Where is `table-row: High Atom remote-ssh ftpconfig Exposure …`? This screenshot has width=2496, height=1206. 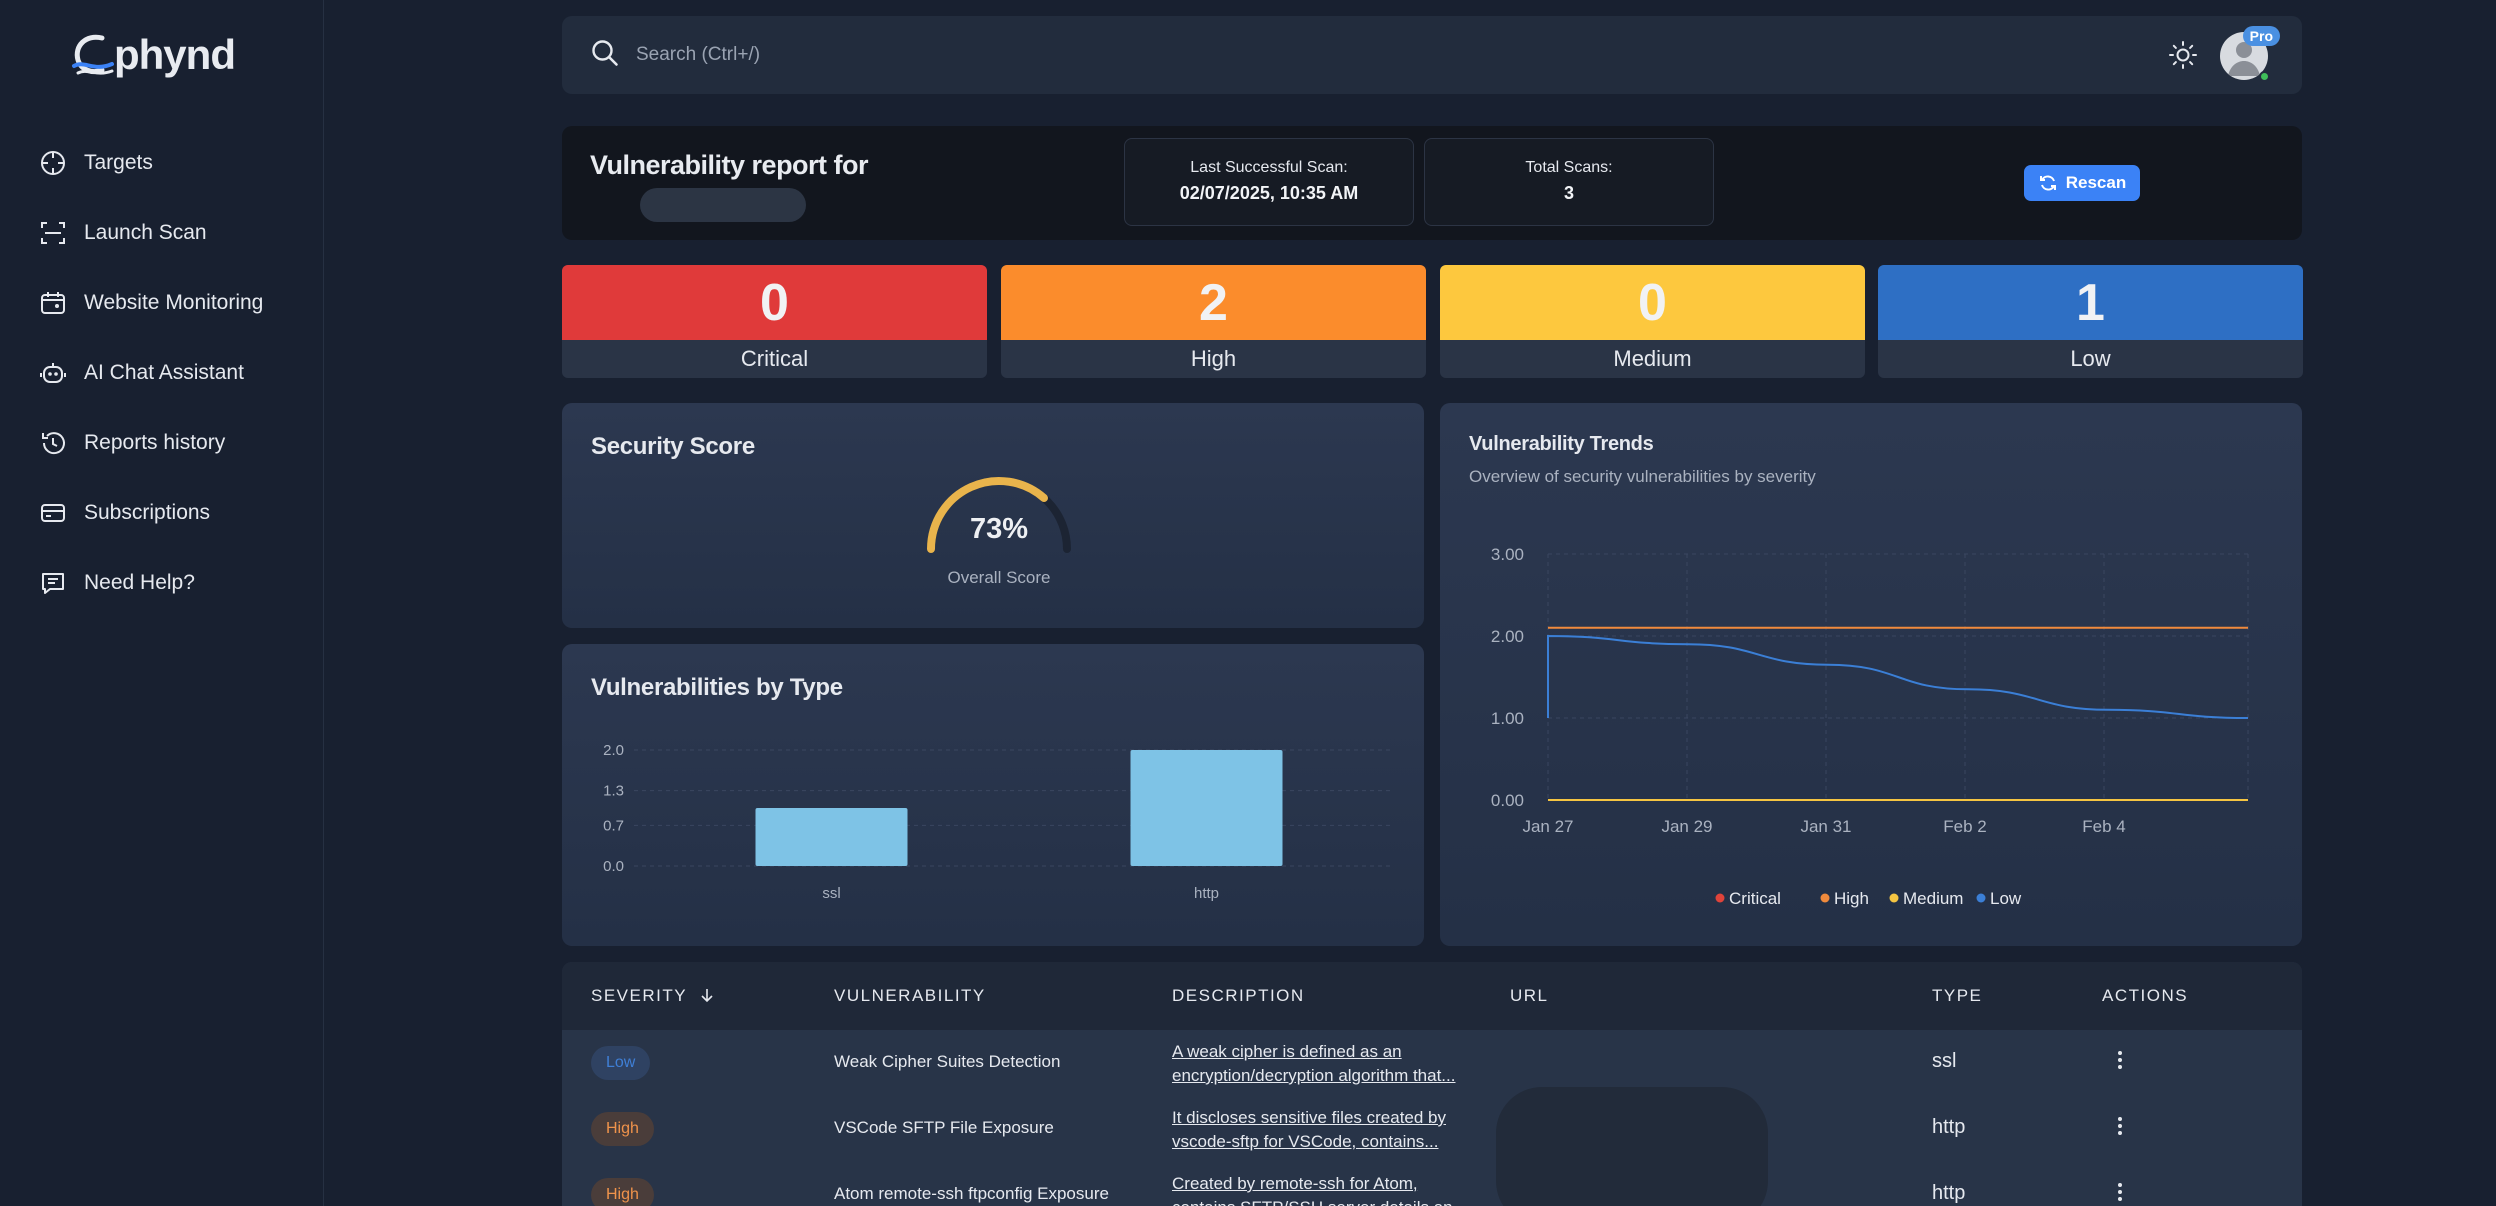
table-row: High Atom remote-ssh ftpconfig Exposure … is located at coordinates (1432, 1184).